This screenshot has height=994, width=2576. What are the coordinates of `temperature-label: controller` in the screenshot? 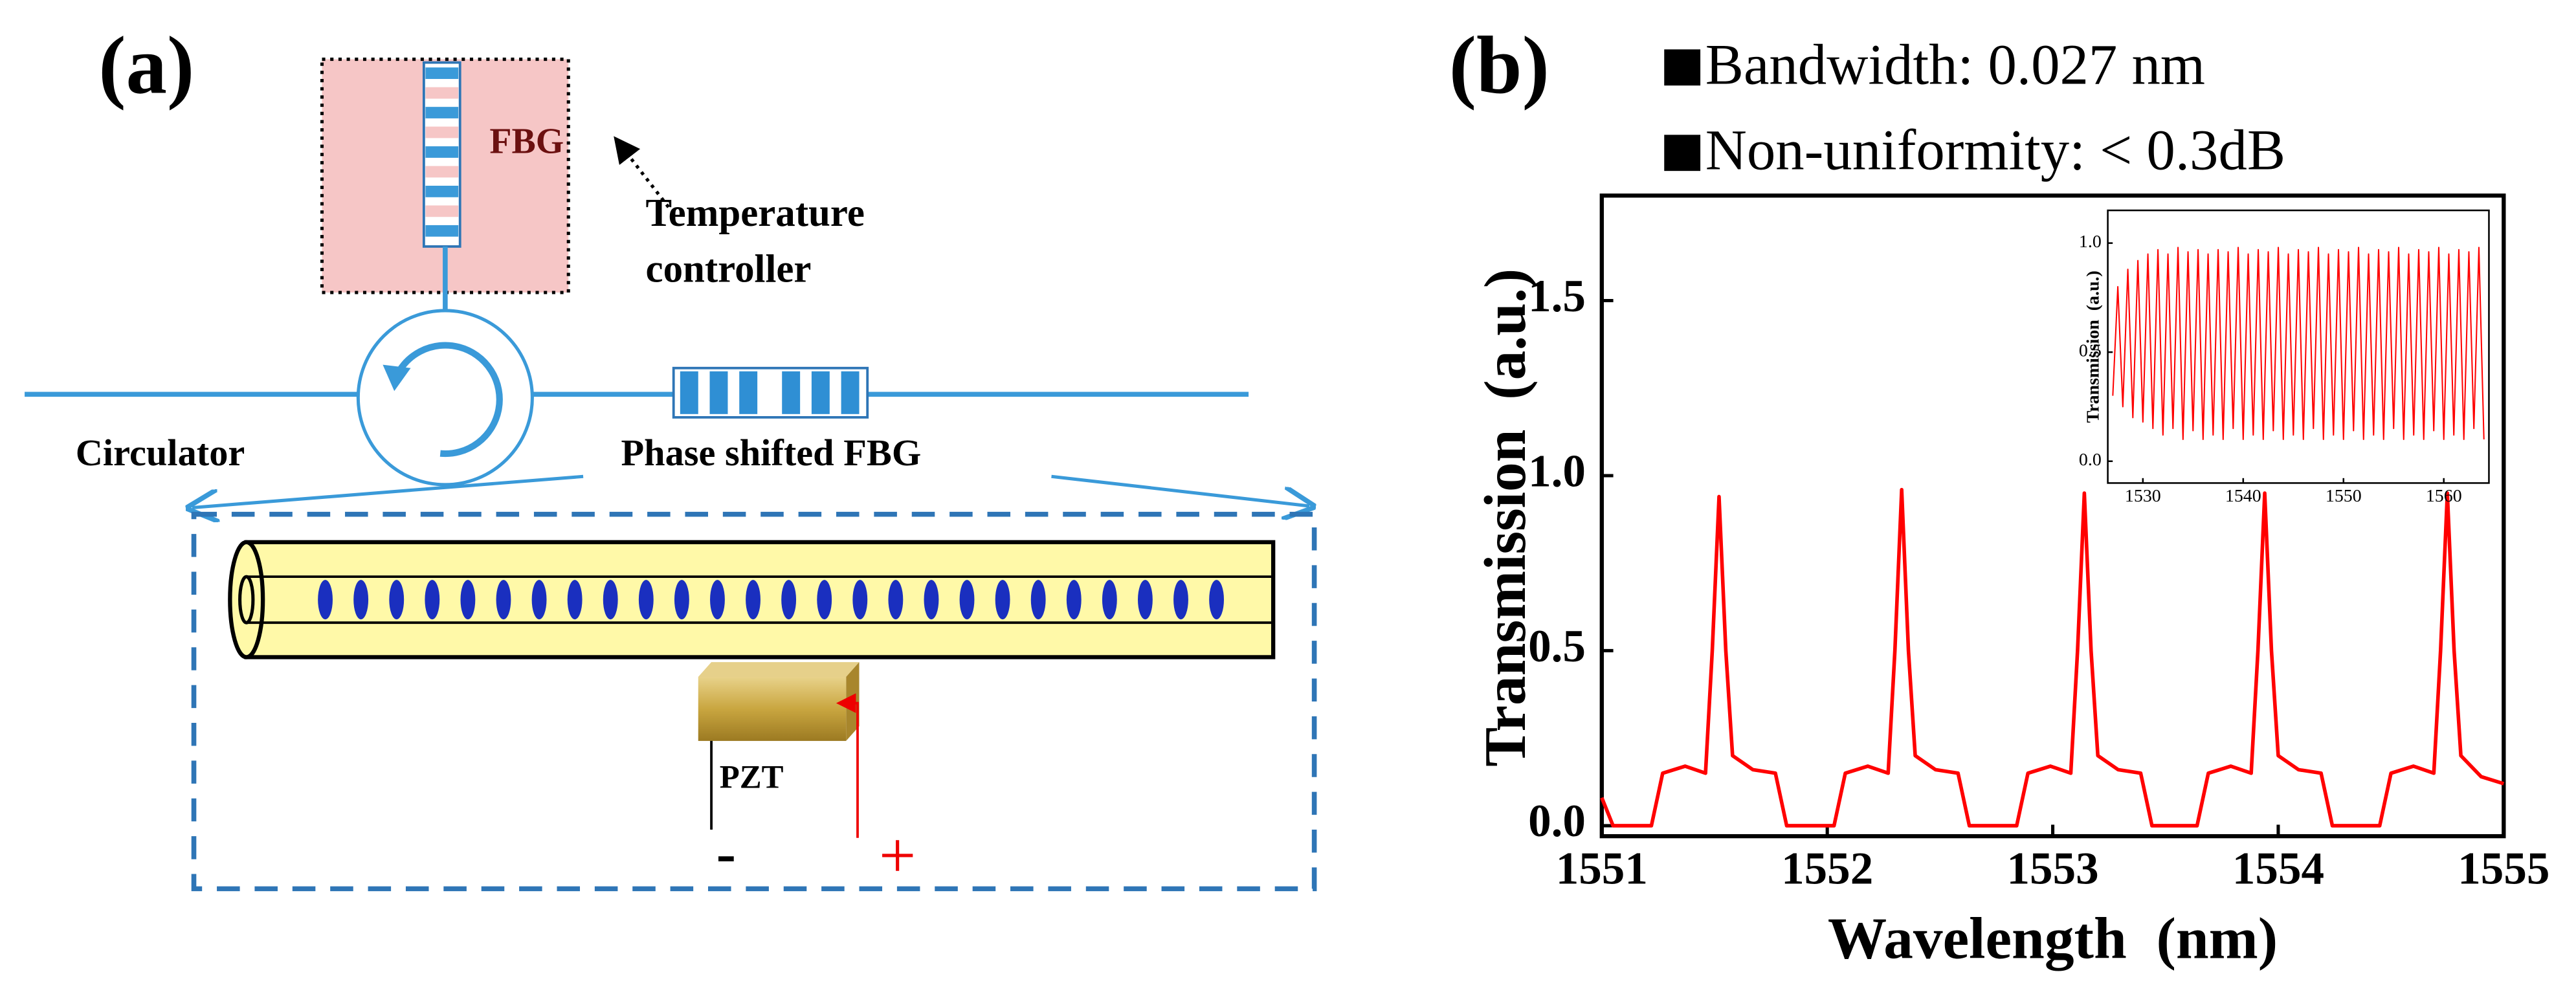 It's located at (729, 269).